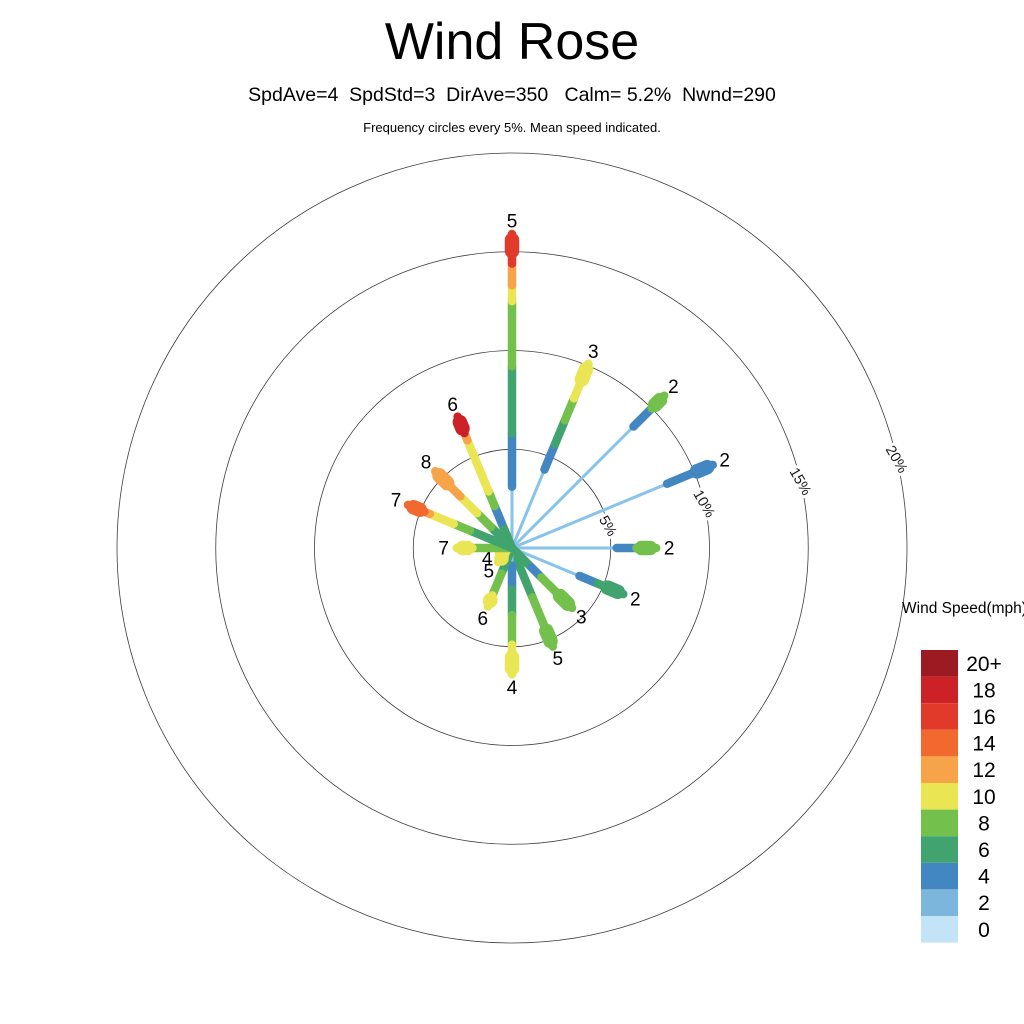 The width and height of the screenshot is (1024, 1024). I want to click on ray-NE-mean-speed-label: 2, so click(673, 387).